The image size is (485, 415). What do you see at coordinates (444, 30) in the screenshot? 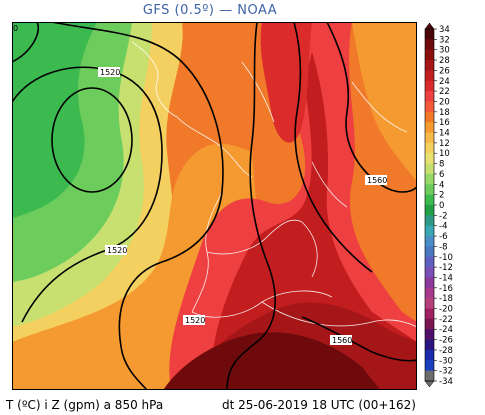
I see `colorbar-tick-label: 34` at bounding box center [444, 30].